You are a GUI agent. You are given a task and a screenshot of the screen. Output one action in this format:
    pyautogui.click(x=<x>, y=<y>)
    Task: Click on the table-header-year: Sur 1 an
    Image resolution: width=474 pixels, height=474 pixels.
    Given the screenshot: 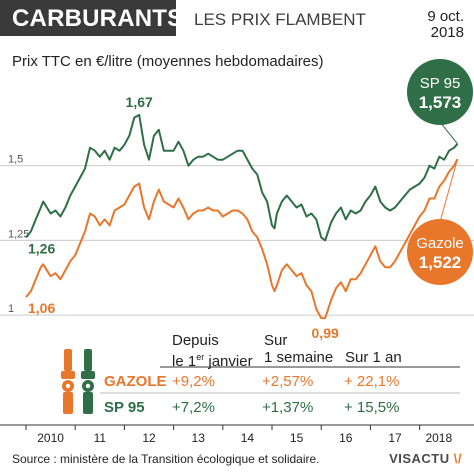 What is the action you would take?
    pyautogui.click(x=373, y=357)
    